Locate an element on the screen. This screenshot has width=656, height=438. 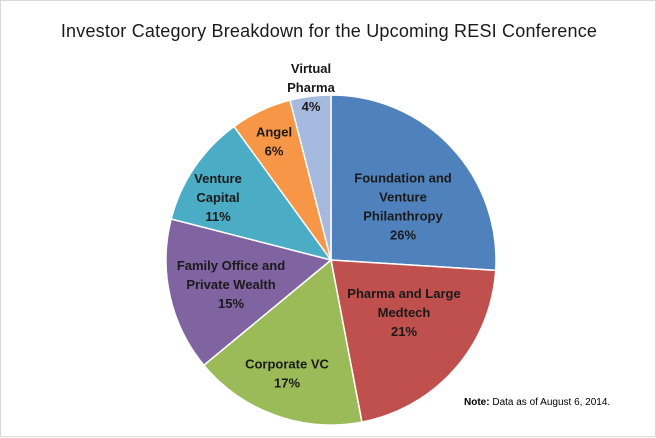
note-text: Data as of August 6, 2014. is located at coordinates (551, 402).